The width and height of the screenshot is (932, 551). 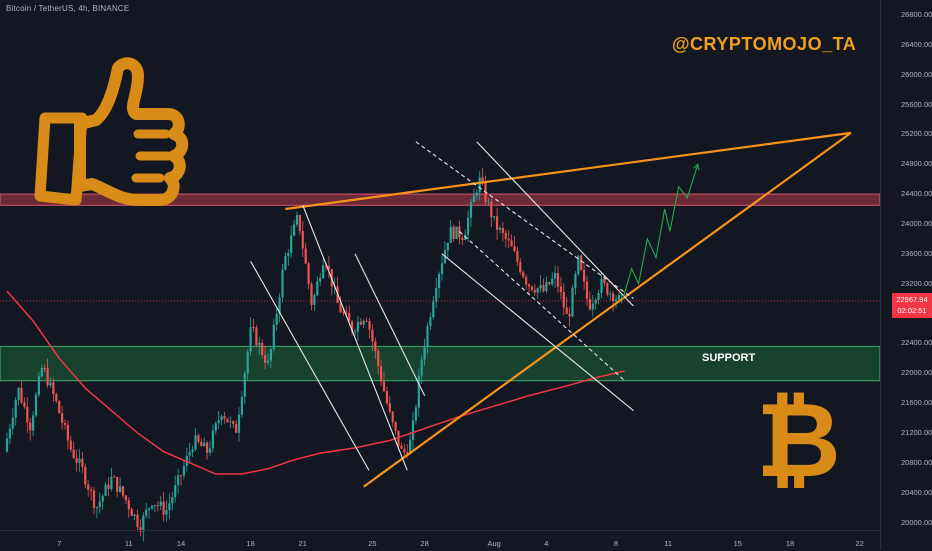 I want to click on last-price-tag: 22967.94 02:02:51, so click(x=912, y=305).